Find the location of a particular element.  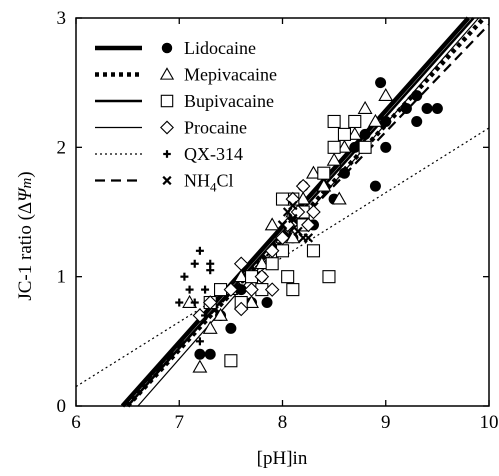

legend-label: Mepivacaine is located at coordinates (230, 75).